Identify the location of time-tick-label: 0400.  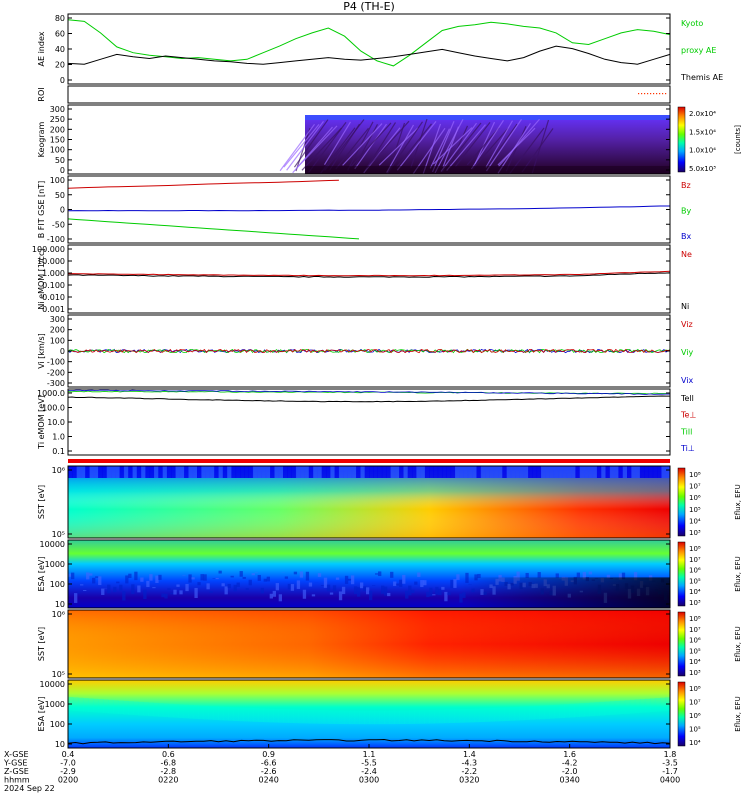
(670, 780).